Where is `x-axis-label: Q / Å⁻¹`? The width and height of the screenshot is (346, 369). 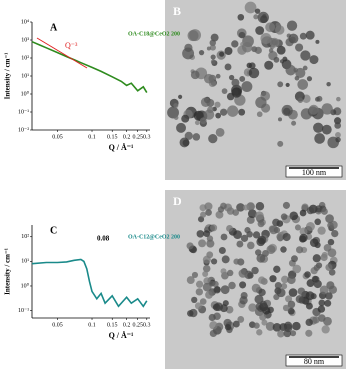
x-axis-label: Q / Å⁻¹ is located at coordinates (121, 147).